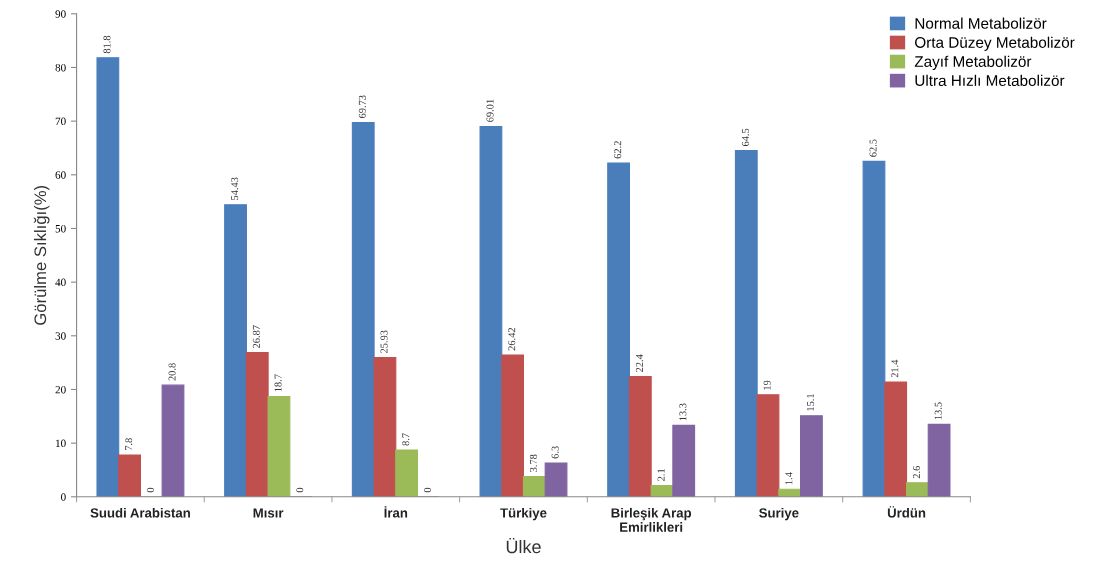  What do you see at coordinates (490, 110) in the screenshot?
I see `data-label: 69.01` at bounding box center [490, 110].